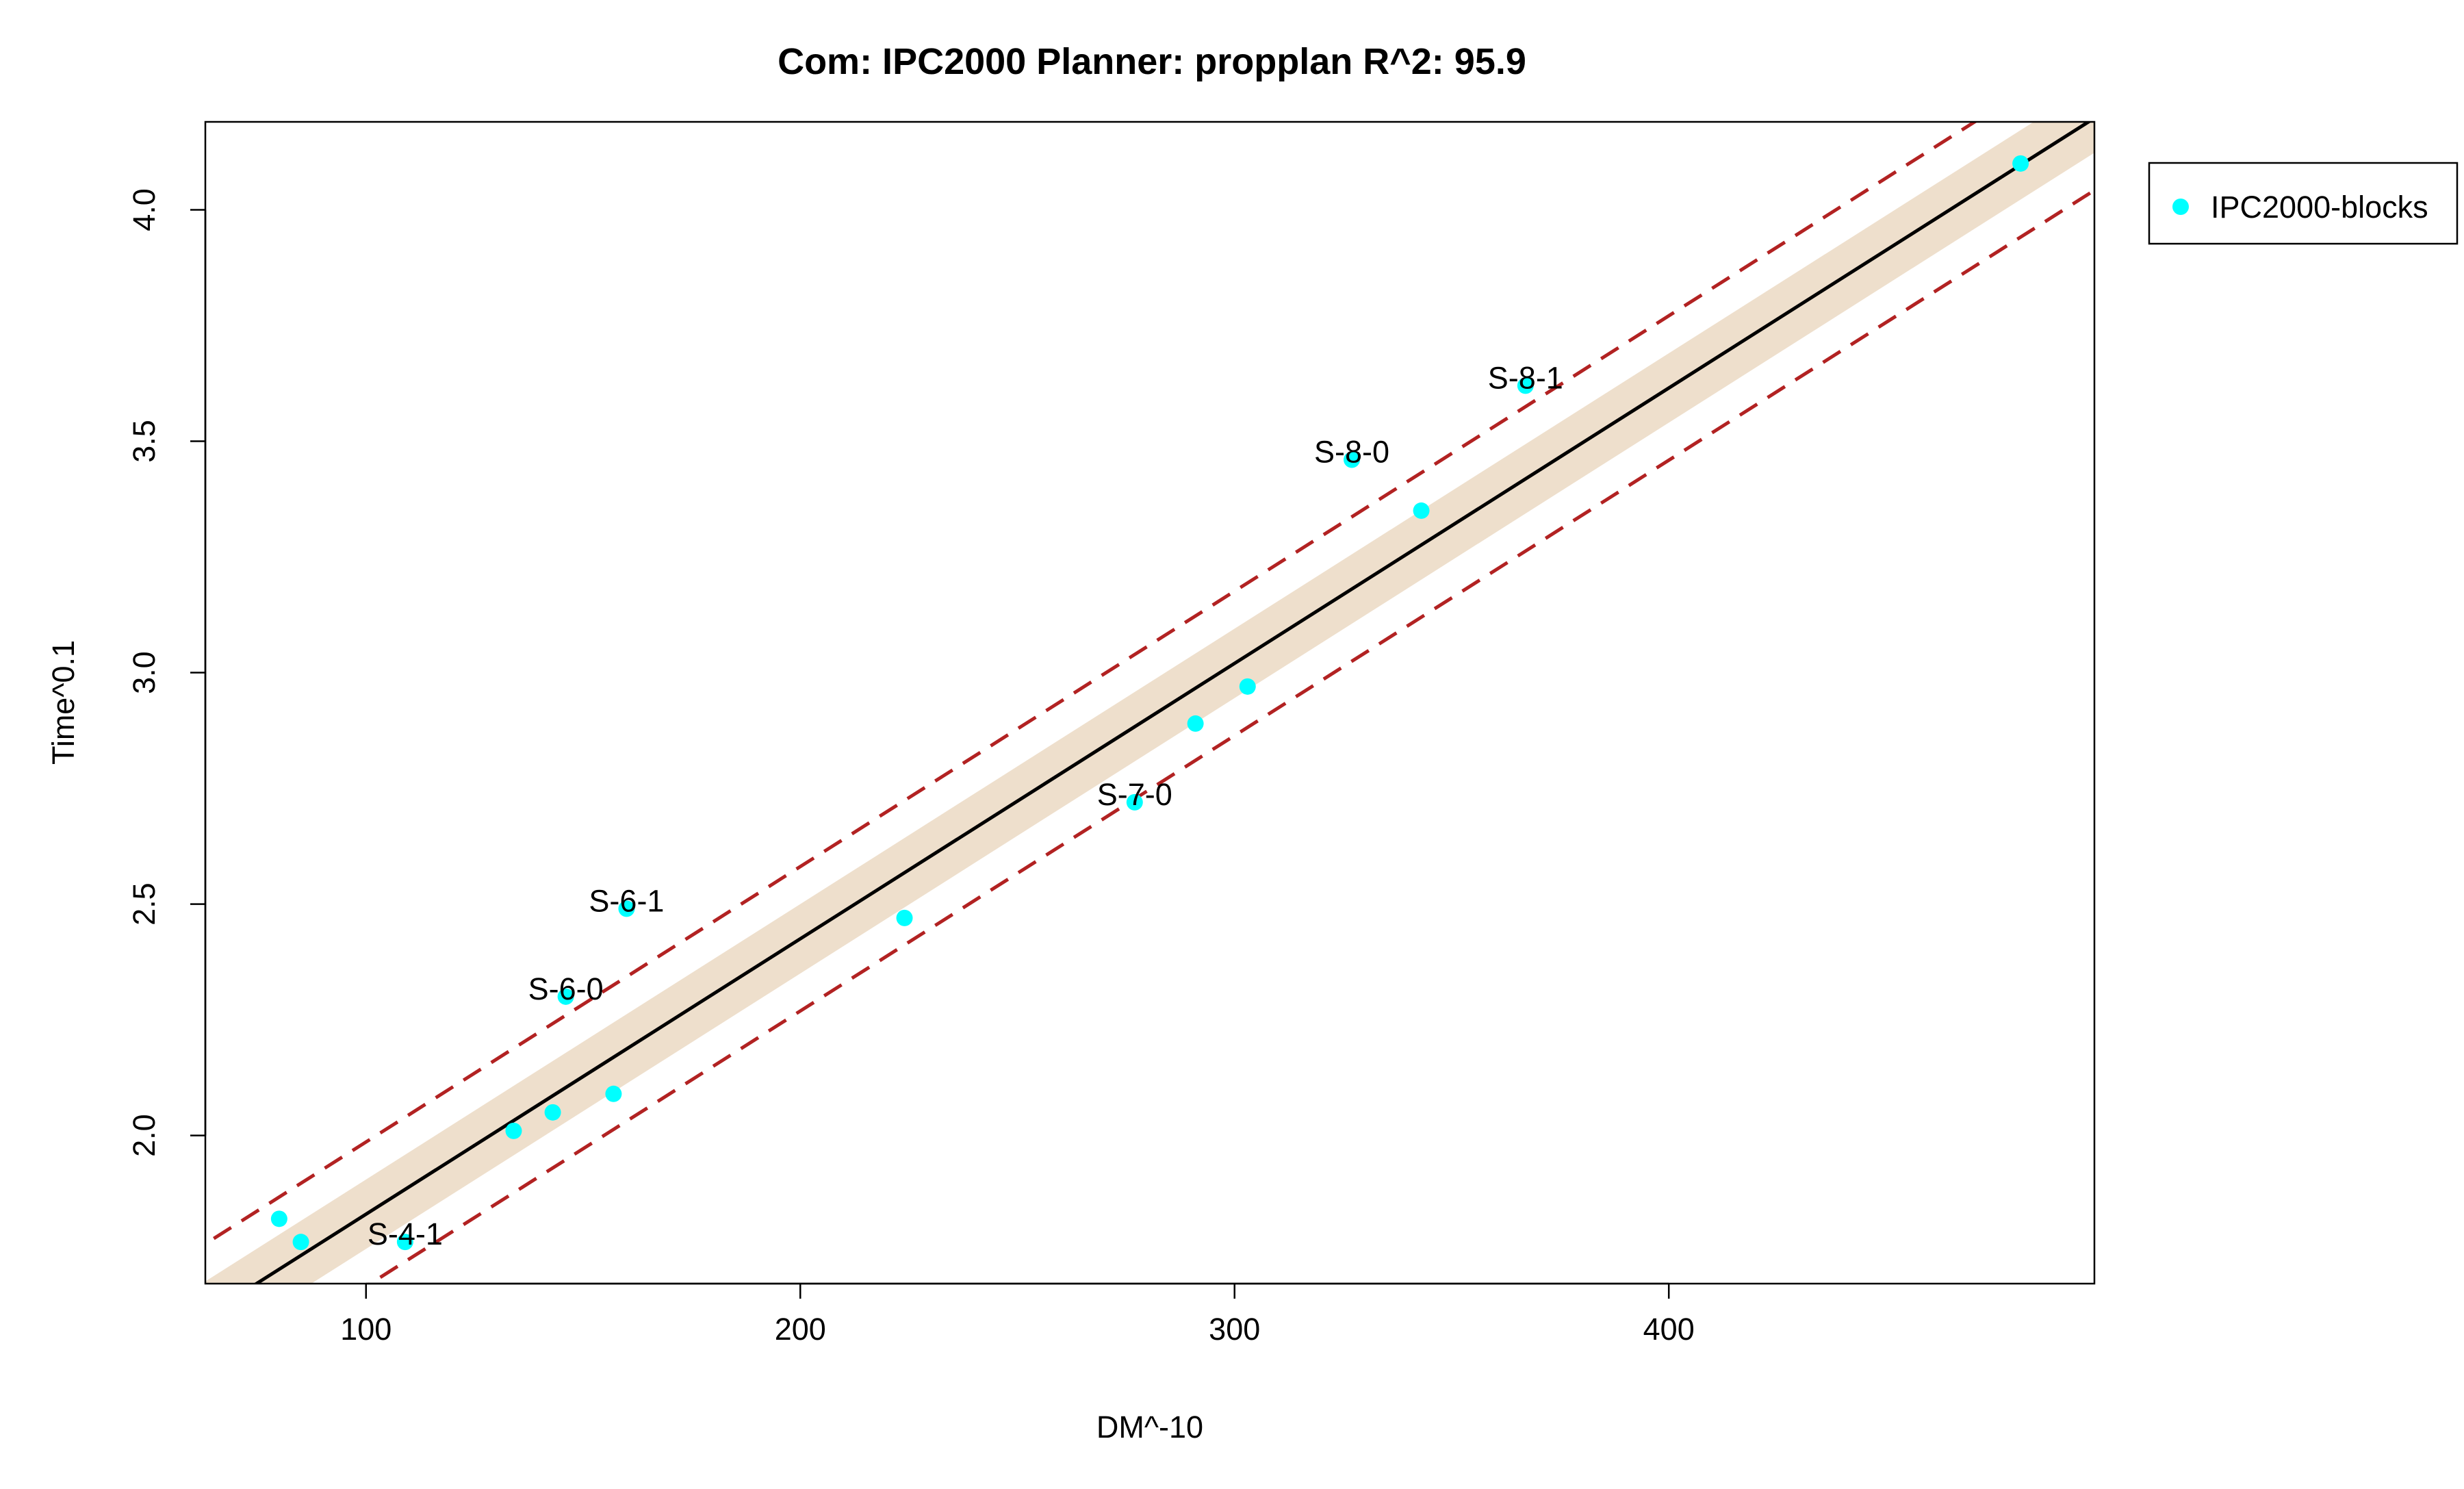 Image resolution: width=2464 pixels, height=1489 pixels. I want to click on y-tick-label: 3.0, so click(144, 672).